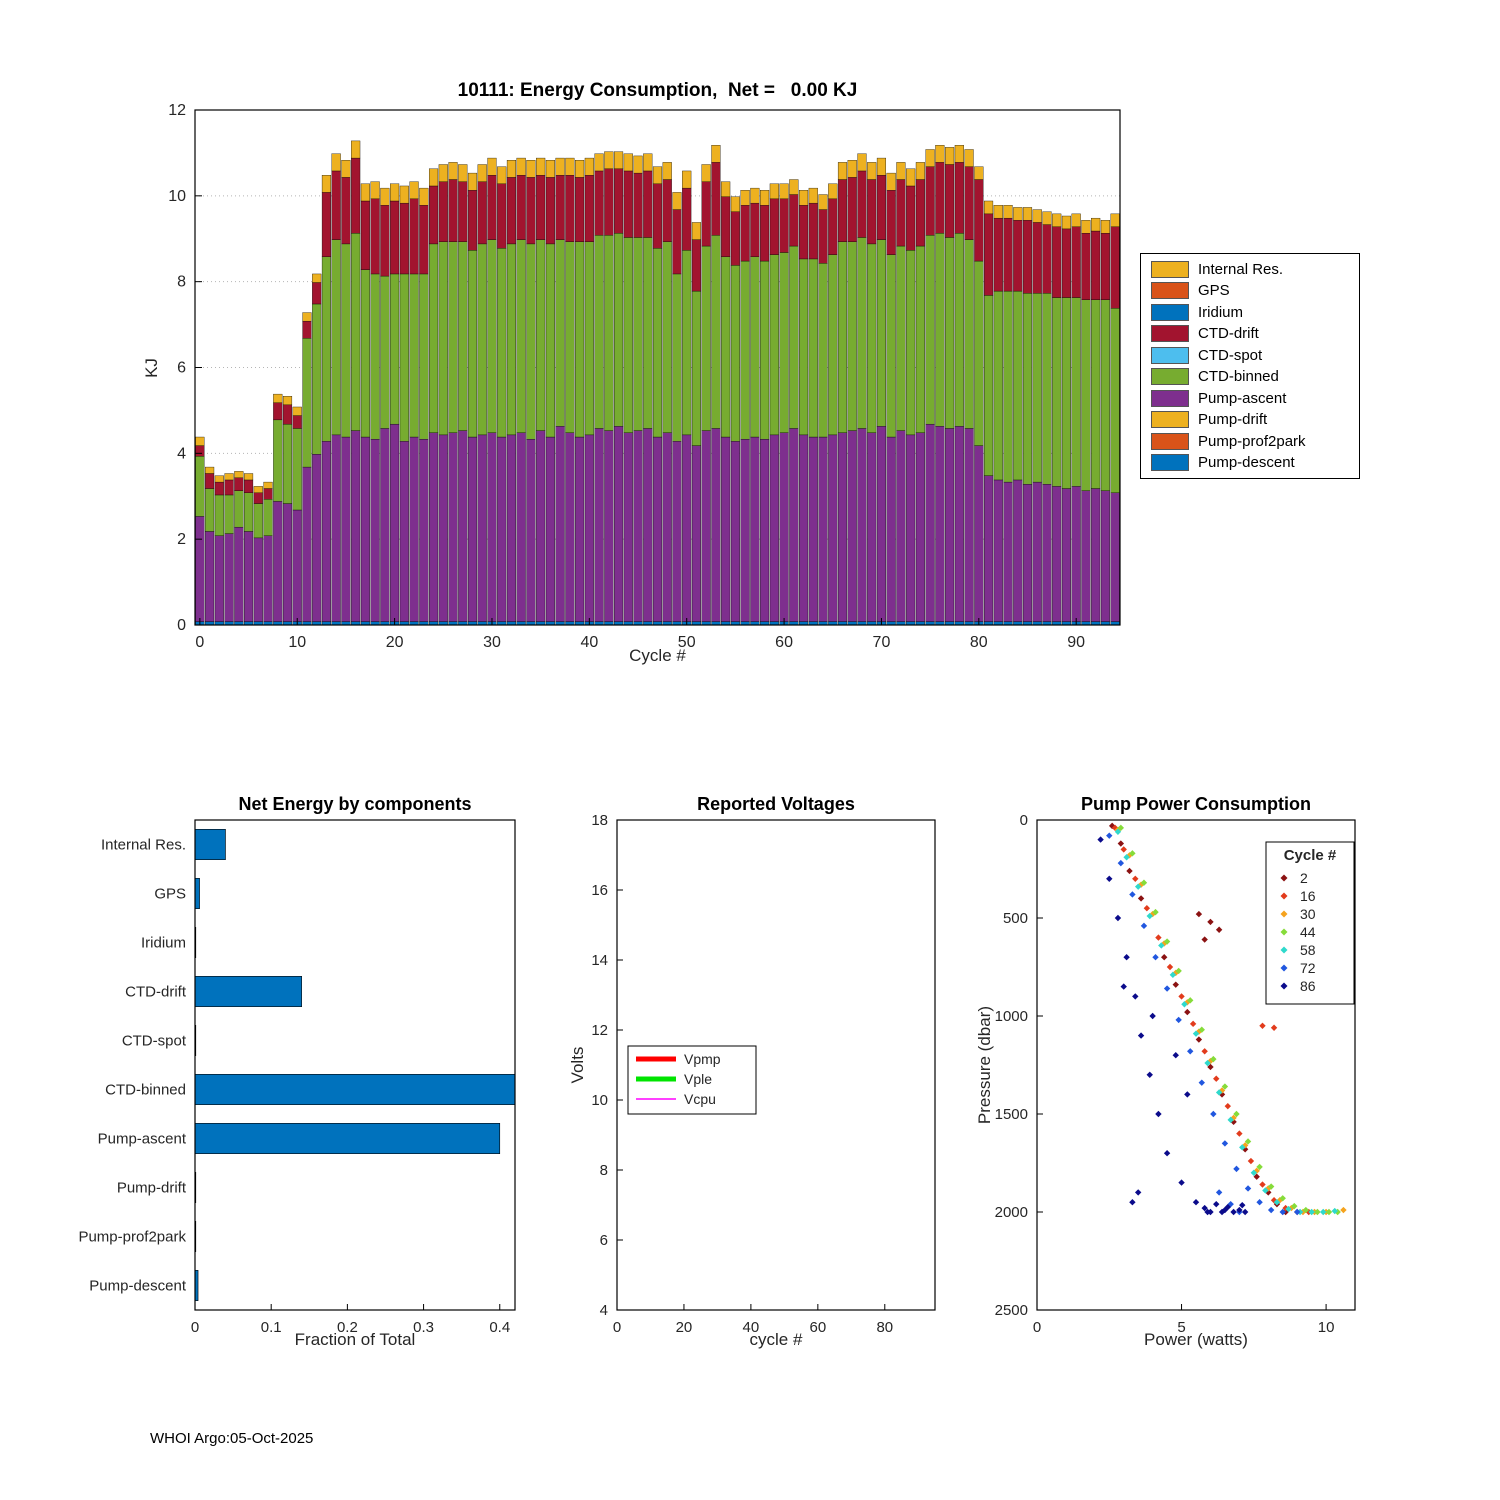 This screenshot has height=1500, width=1500. What do you see at coordinates (776, 1065) in the screenshot?
I see `axes-box` at bounding box center [776, 1065].